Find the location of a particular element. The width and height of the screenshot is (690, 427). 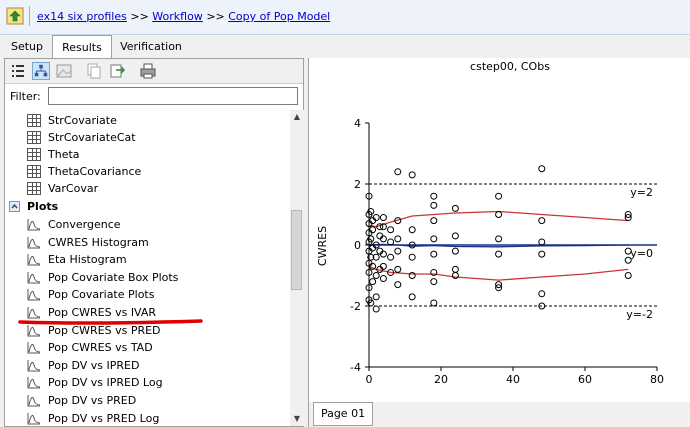

scroll-up-arrow-icon: ▲ is located at coordinates (297, 116).